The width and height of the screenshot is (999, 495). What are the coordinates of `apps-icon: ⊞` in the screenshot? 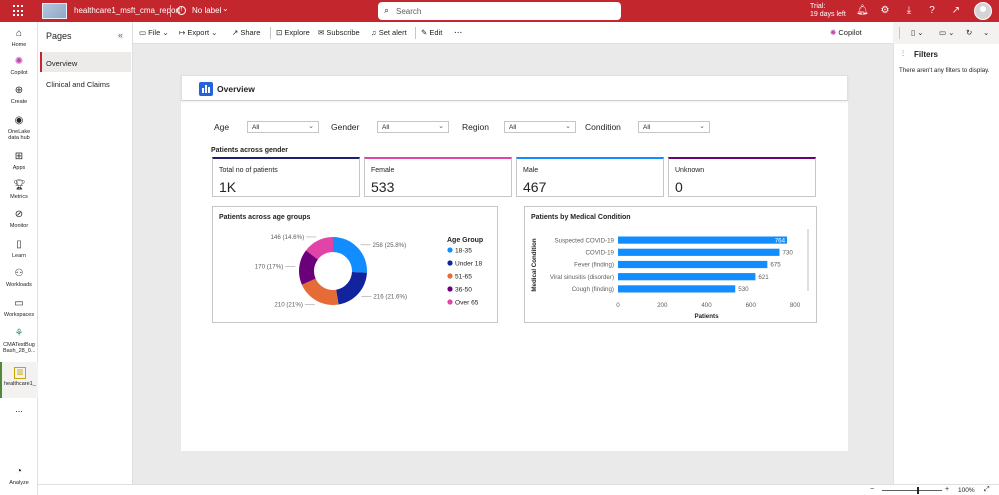 It's located at (19, 156).